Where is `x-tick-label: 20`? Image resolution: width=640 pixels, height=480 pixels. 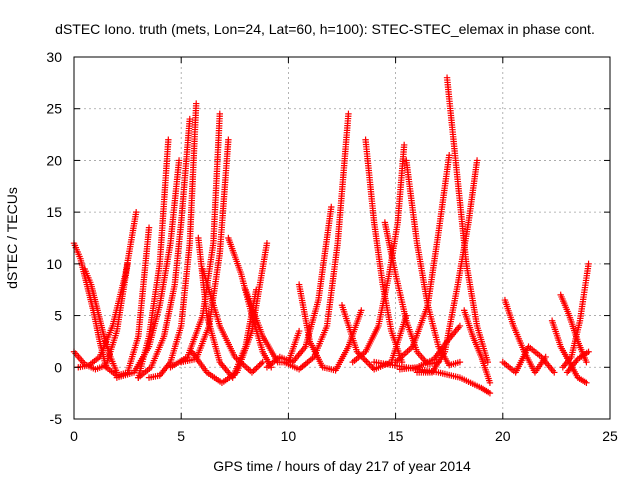 x-tick-label: 20 is located at coordinates (503, 436).